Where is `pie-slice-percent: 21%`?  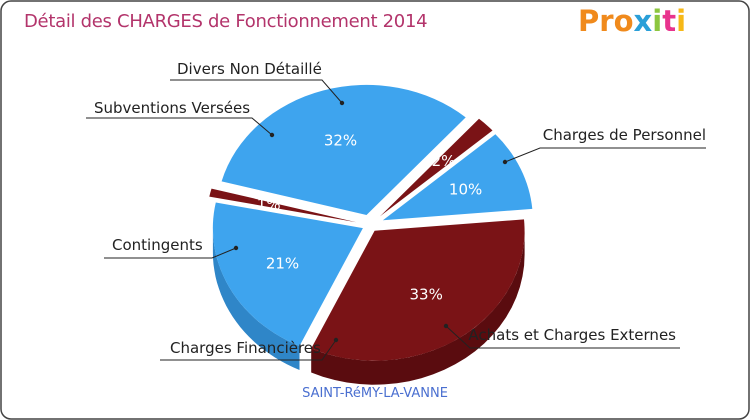 pie-slice-percent: 21% is located at coordinates (282, 263).